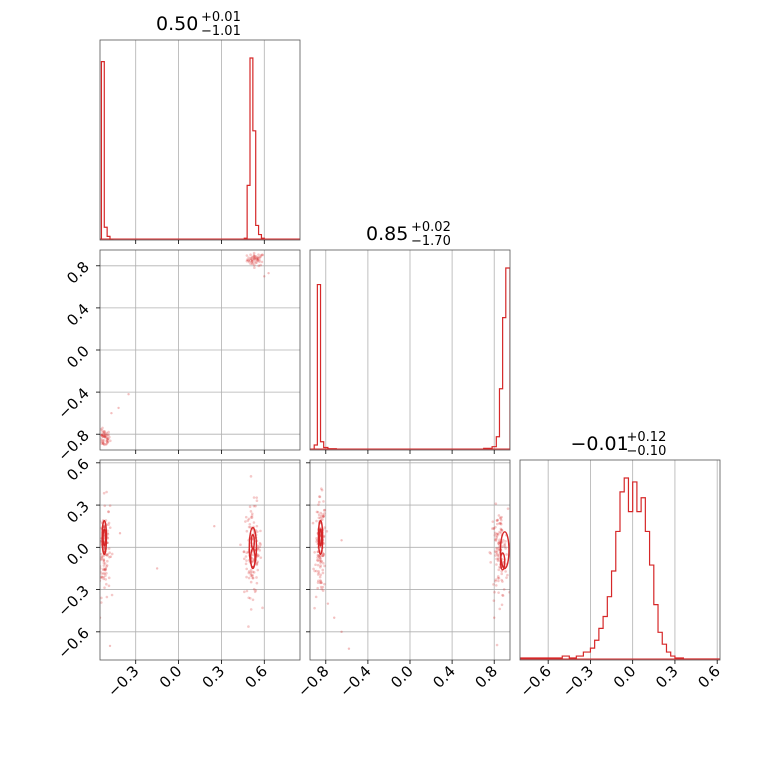 This screenshot has height=760, width=760. I want to click on x-tick-label: 0.3, so click(667, 677).